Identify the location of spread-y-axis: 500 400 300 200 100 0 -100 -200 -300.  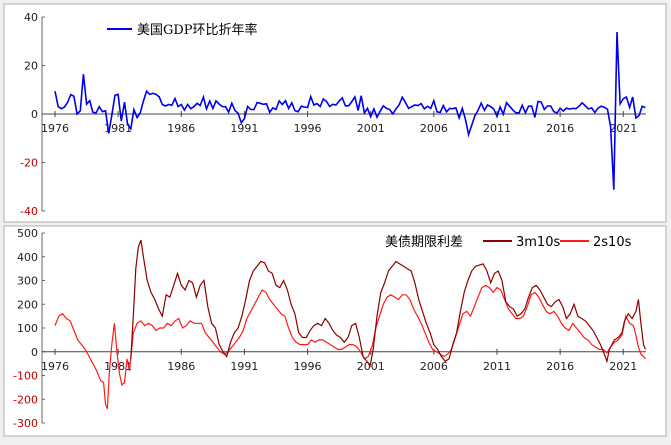
(29, 328).